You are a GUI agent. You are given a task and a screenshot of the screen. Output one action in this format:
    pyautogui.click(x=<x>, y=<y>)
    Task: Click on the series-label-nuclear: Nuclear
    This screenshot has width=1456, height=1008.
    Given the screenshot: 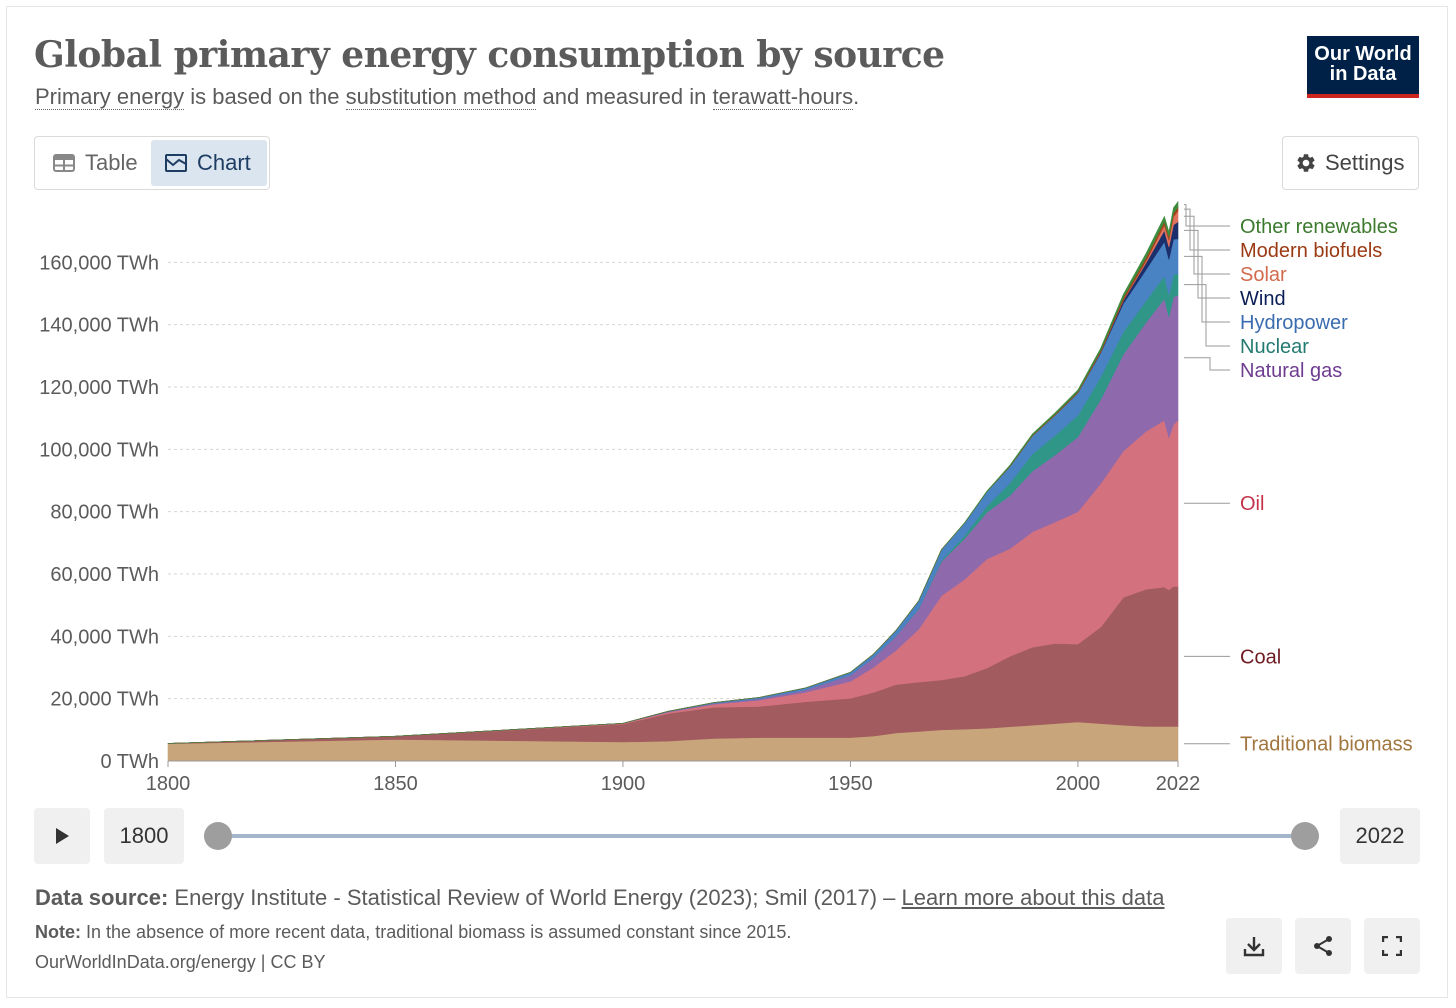 What is the action you would take?
    pyautogui.click(x=1274, y=347)
    